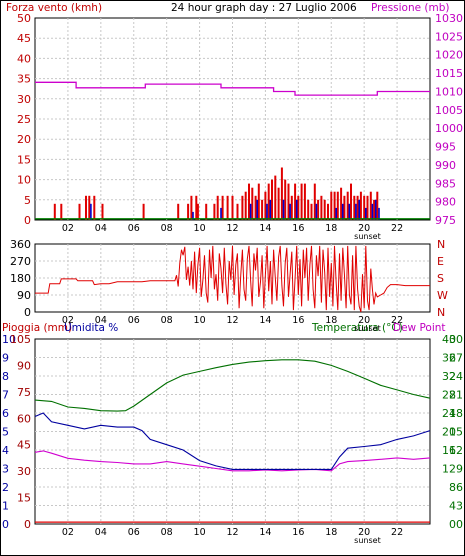 This screenshot has width=465, height=556. Describe the element at coordinates (331, 228) in the screenshot. I see `x-tick-label: 18` at that location.